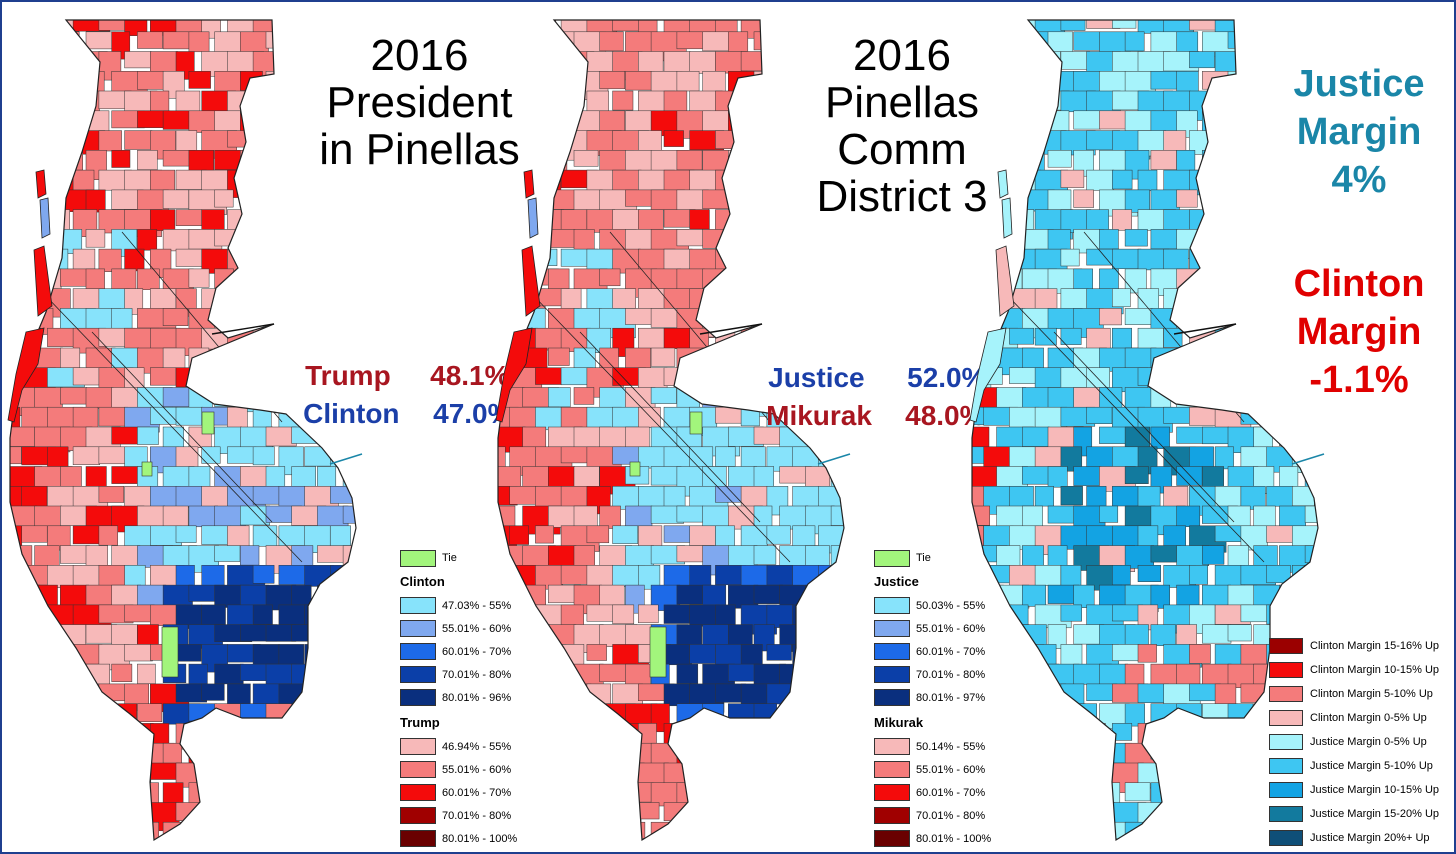  Describe the element at coordinates (477, 815) in the screenshot. I see `legend-label: 70.01% - 80%` at that location.